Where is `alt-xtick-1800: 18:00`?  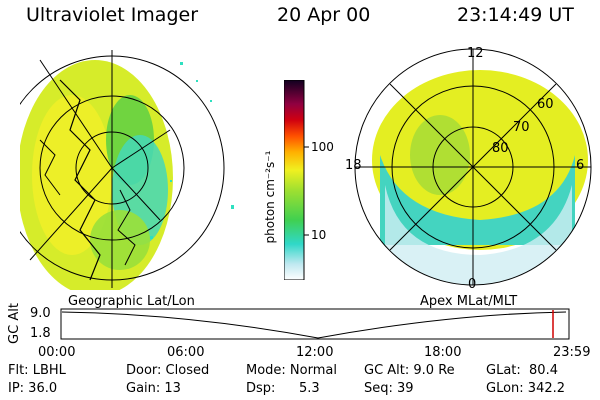
alt-xtick-1800: 18:00 is located at coordinates (443, 352).